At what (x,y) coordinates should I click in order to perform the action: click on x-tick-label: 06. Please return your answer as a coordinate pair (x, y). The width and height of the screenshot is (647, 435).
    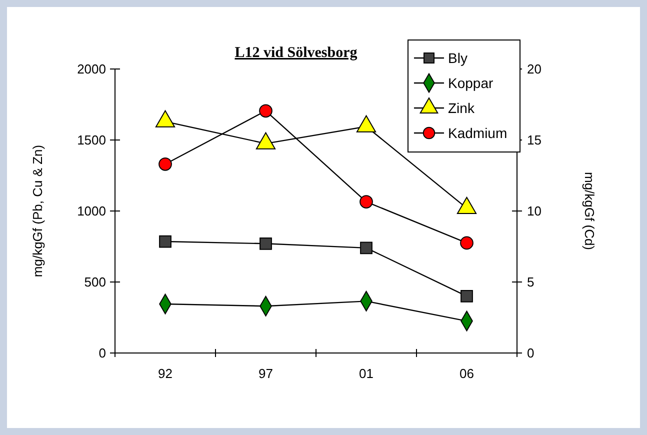
    Looking at the image, I should click on (467, 373).